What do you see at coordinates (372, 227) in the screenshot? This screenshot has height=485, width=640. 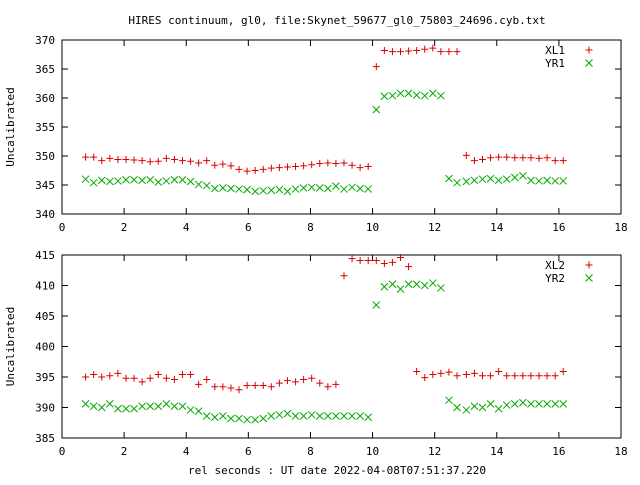 I see `x-tick-label: 10` at bounding box center [372, 227].